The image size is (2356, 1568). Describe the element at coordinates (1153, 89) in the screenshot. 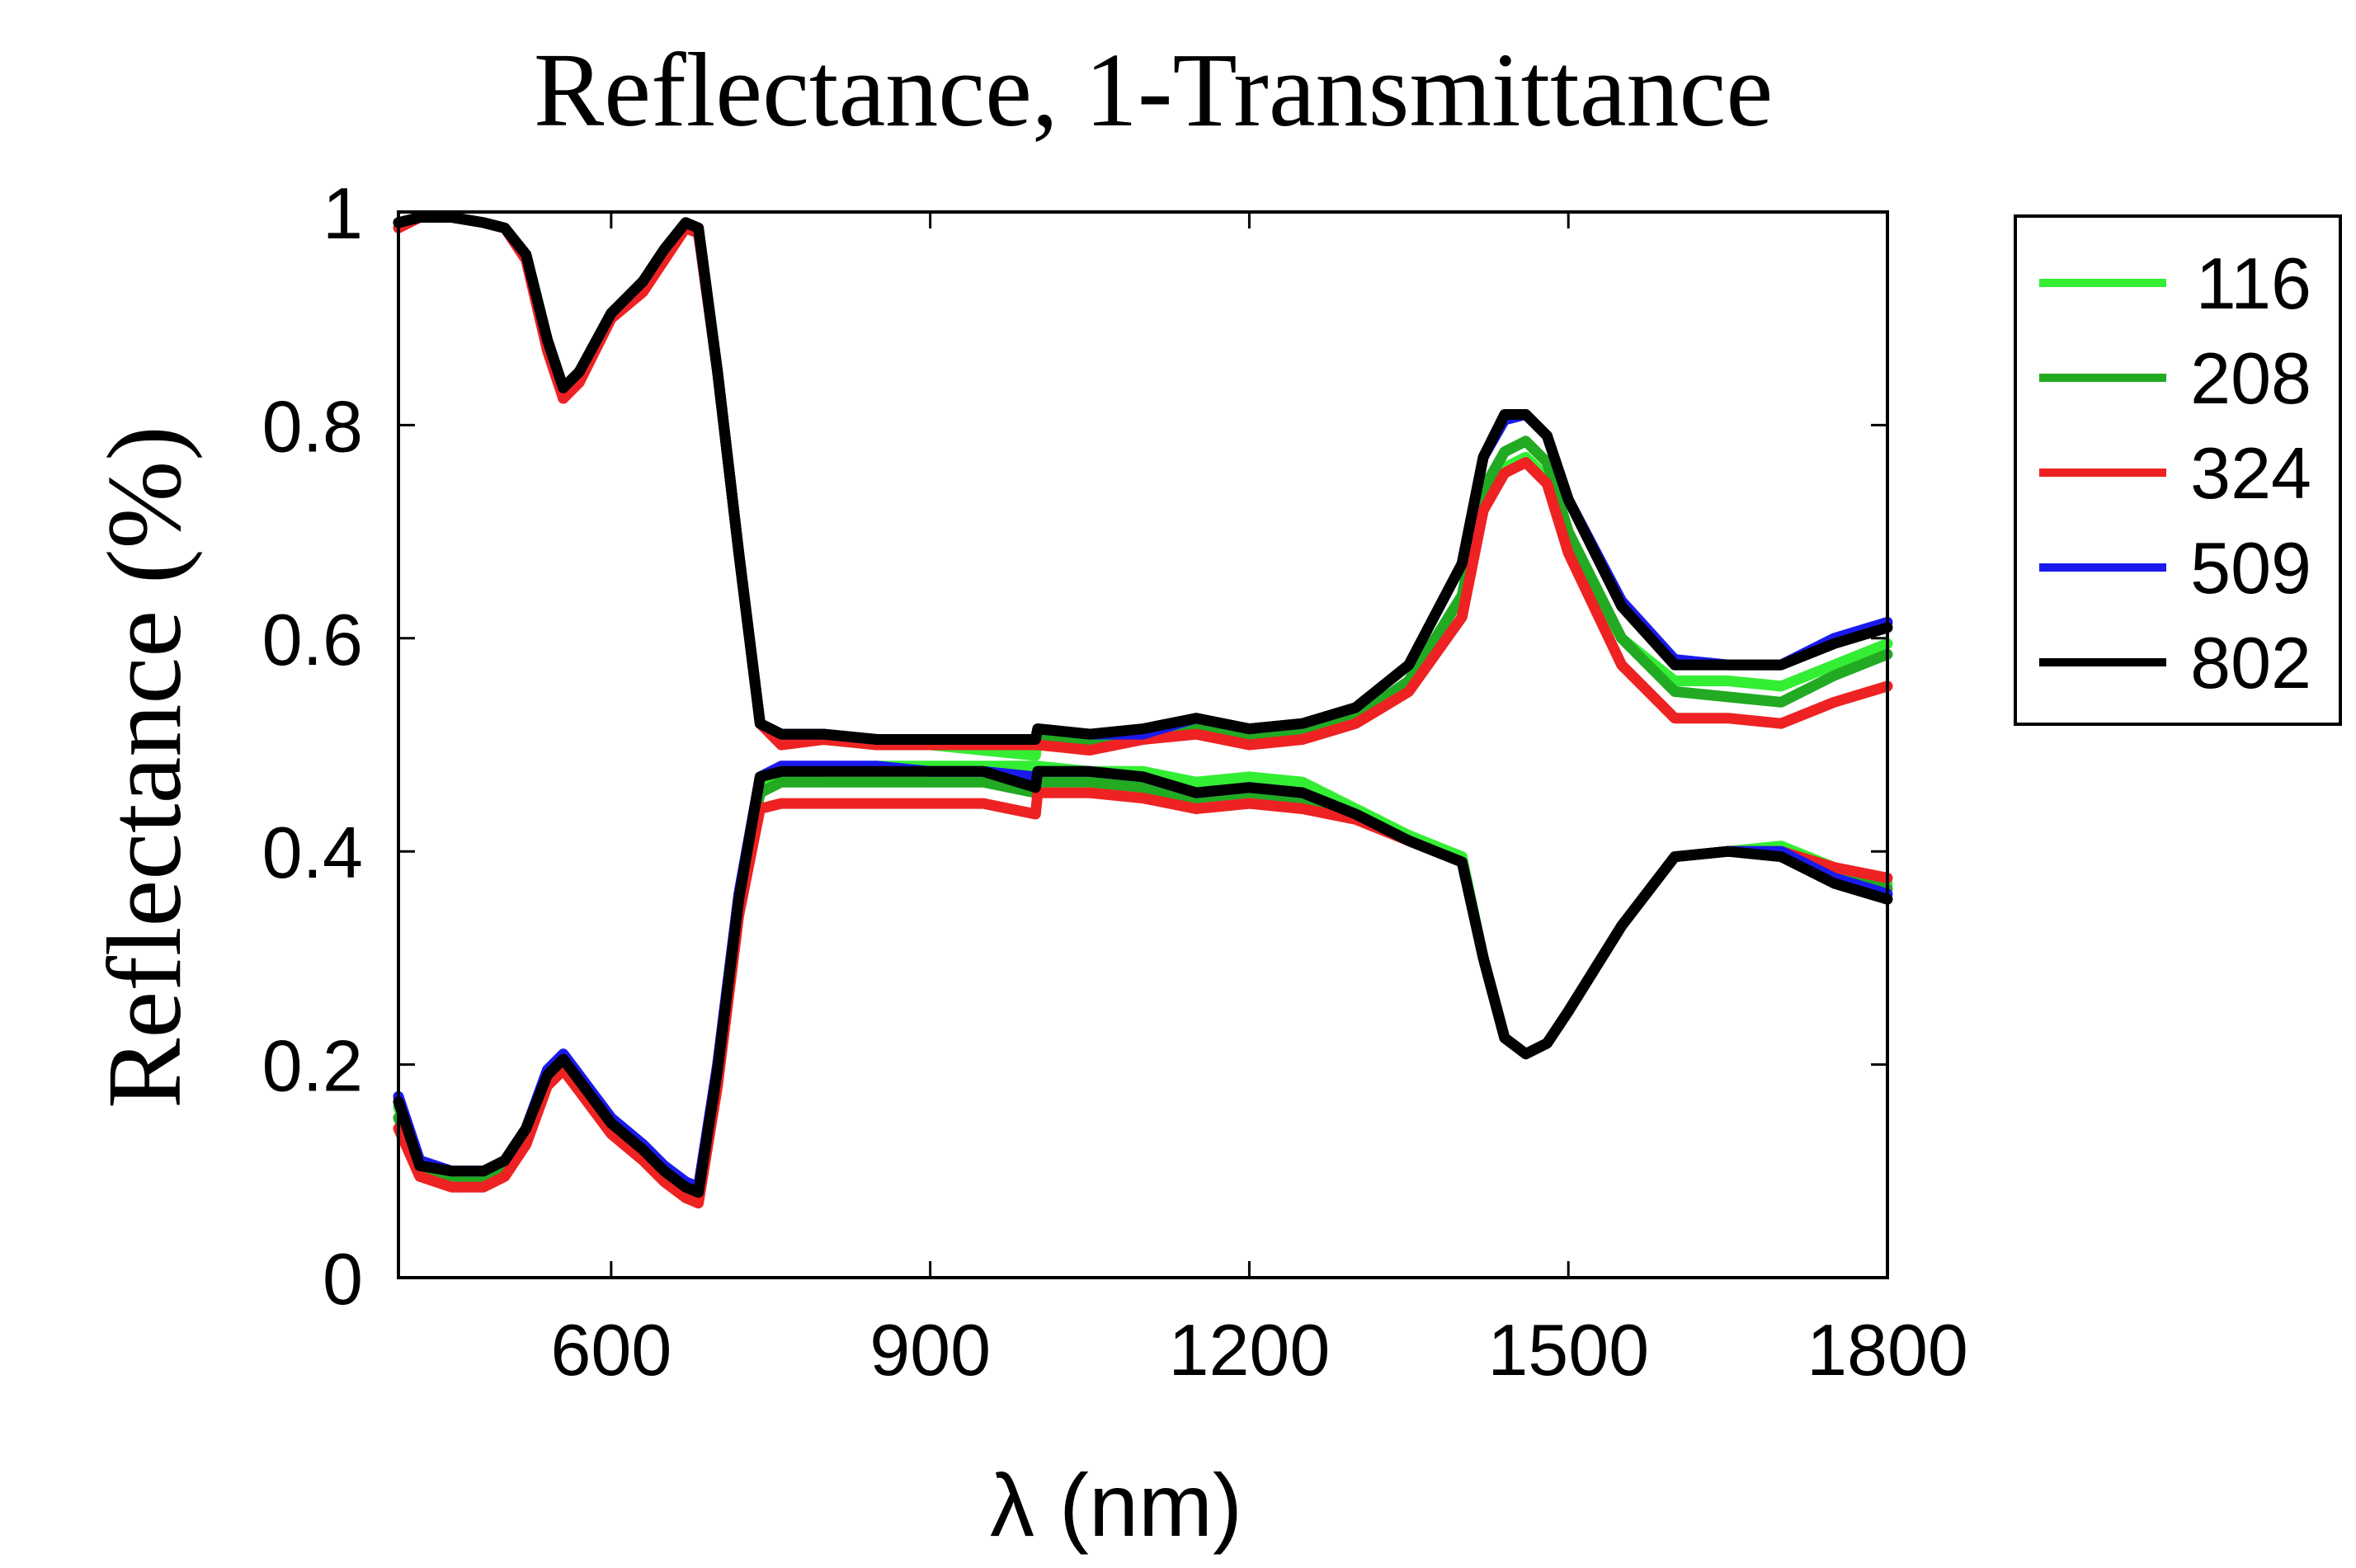

I see `chart-title: Reflectance, 1-Transmittance` at that location.